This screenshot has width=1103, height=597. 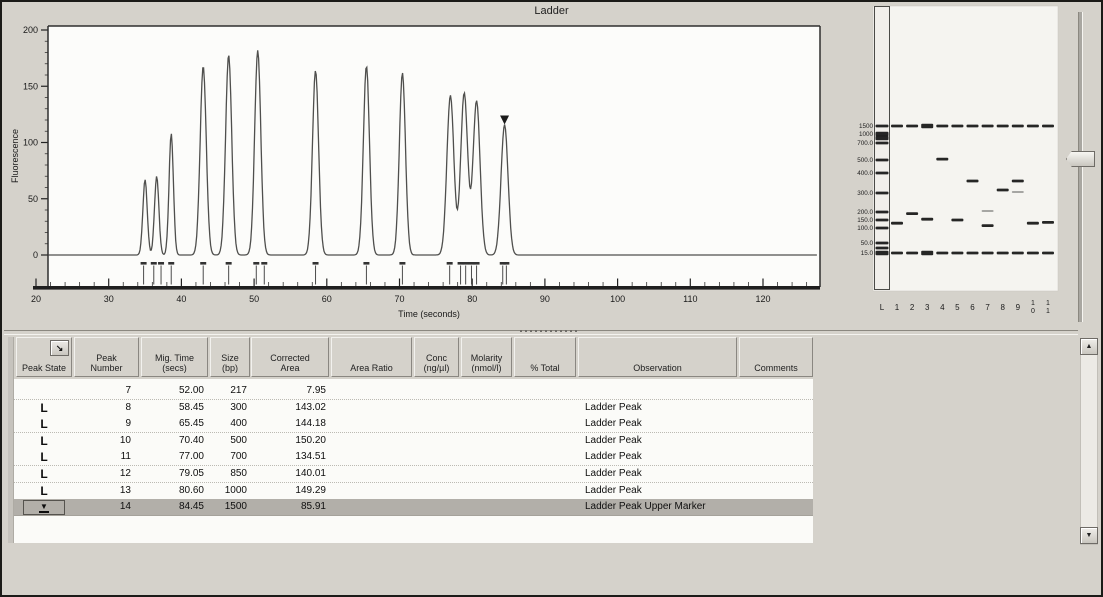 What do you see at coordinates (238, 424) in the screenshot?
I see `cell-size: 400` at bounding box center [238, 424].